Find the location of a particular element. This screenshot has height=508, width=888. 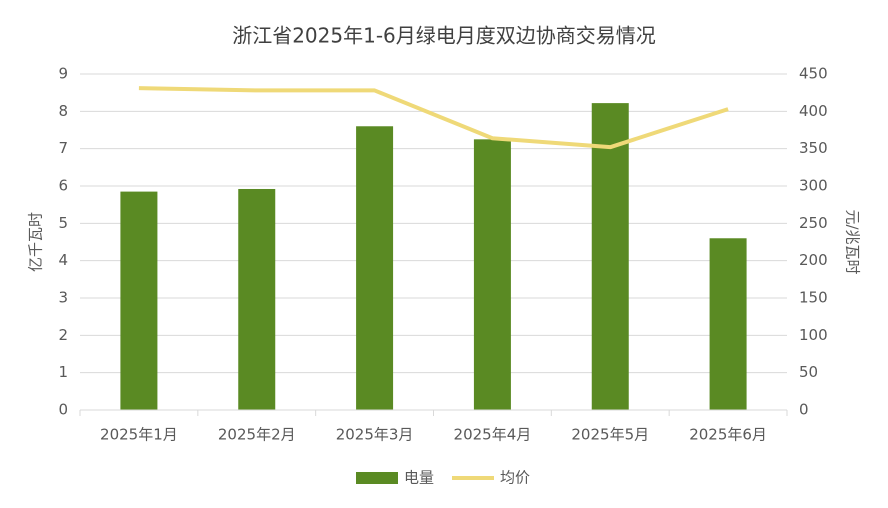

y2-tick-label: 350 is located at coordinates (813, 148).